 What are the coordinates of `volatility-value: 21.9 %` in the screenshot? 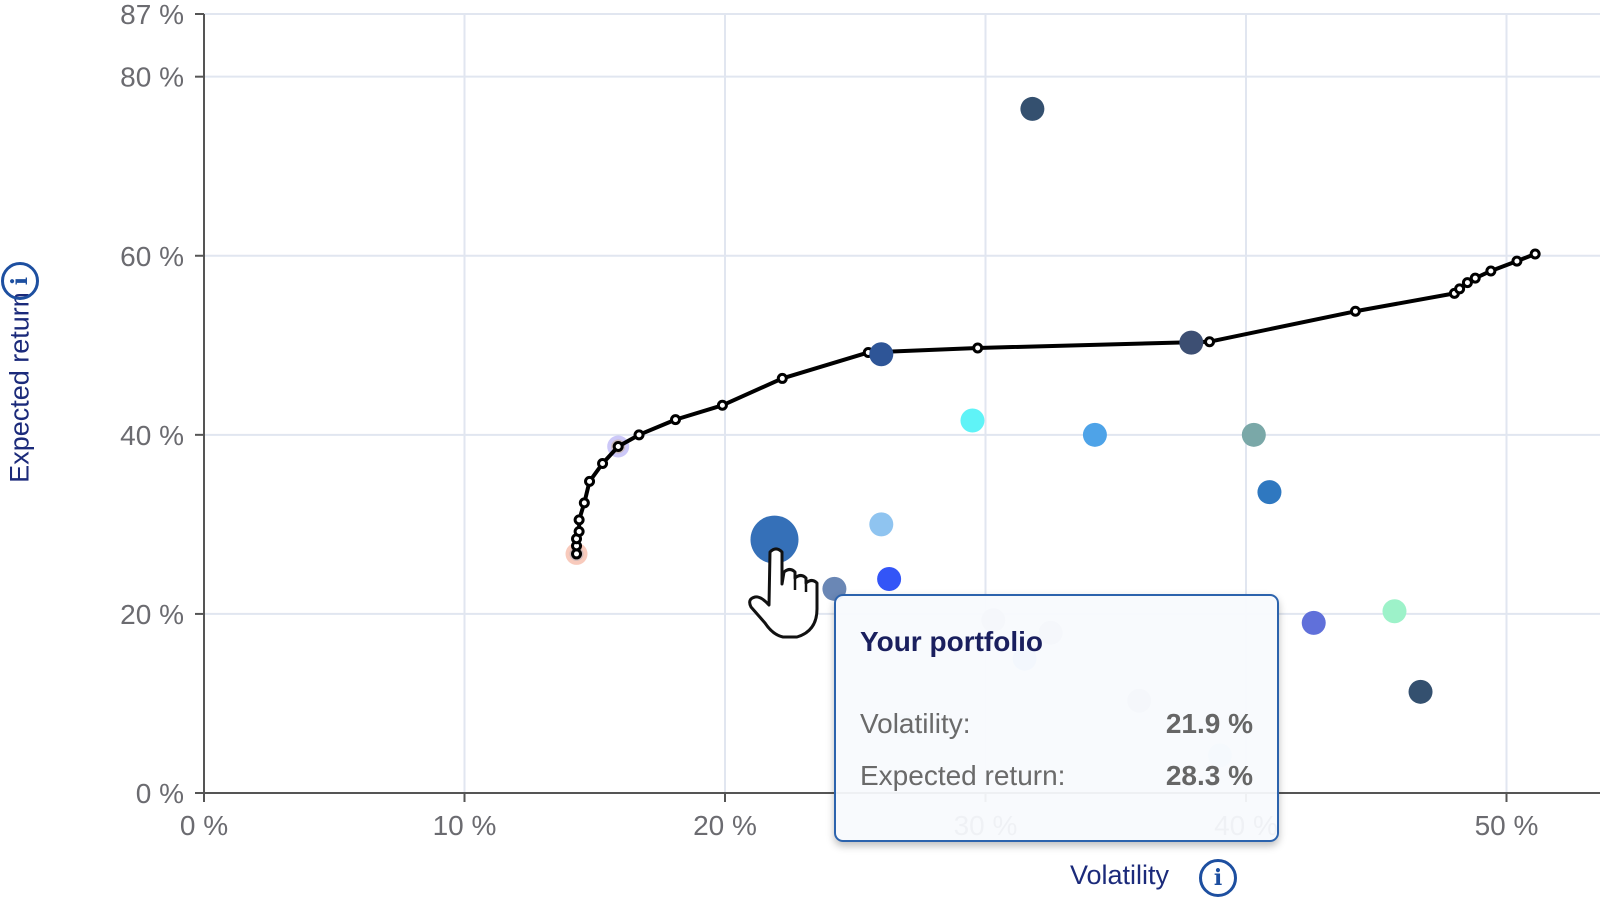 It's located at (1209, 723).